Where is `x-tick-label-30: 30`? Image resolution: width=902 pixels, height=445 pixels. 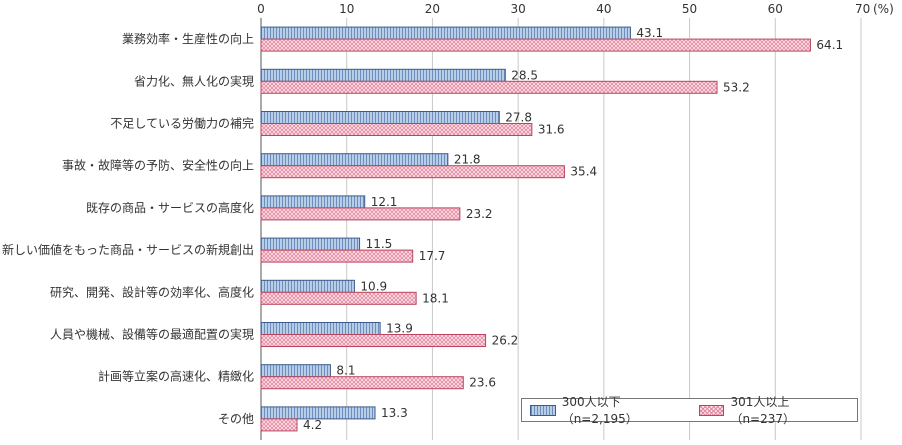 x-tick-label-30: 30 is located at coordinates (518, 9).